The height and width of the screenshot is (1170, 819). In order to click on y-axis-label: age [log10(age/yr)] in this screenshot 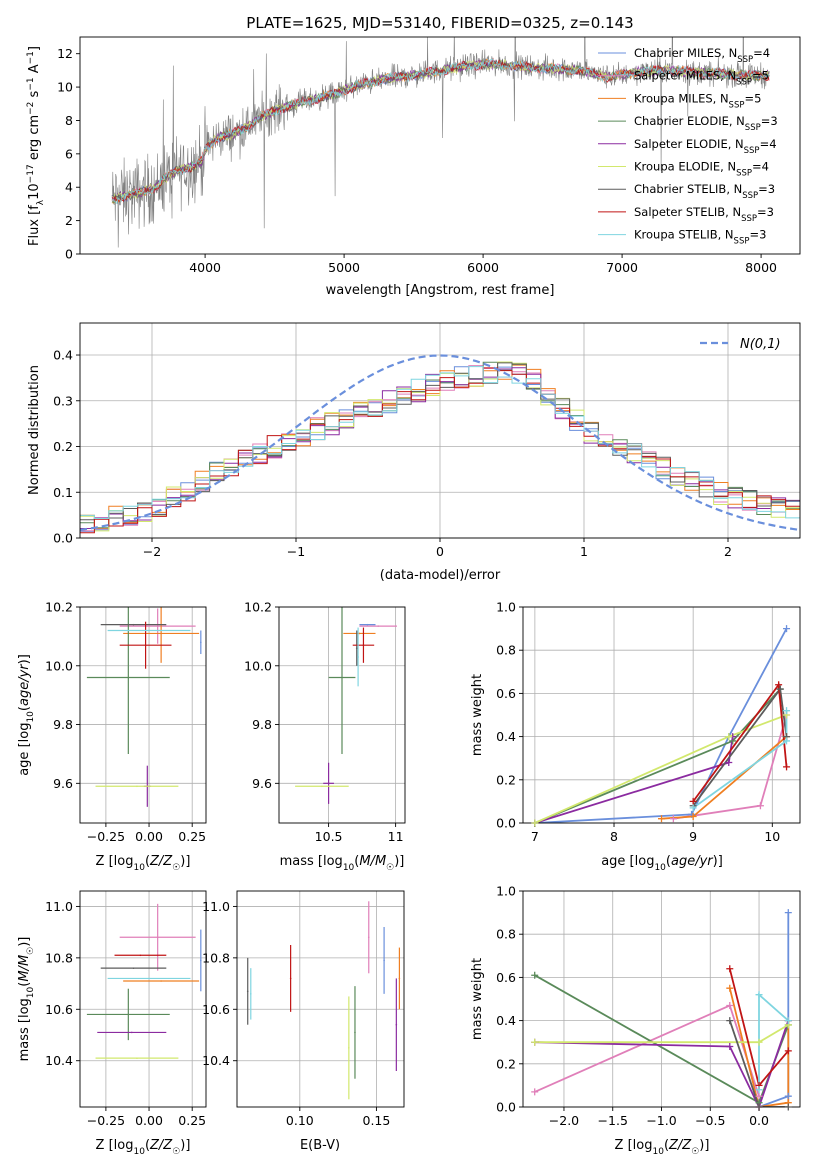, I will do `click(26, 715)`.